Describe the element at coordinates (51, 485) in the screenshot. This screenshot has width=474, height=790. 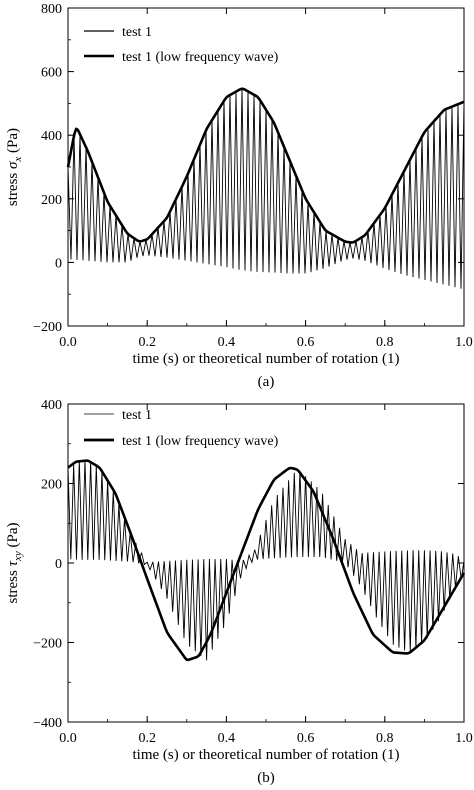
I see `y-tick-label-b: 200` at that location.